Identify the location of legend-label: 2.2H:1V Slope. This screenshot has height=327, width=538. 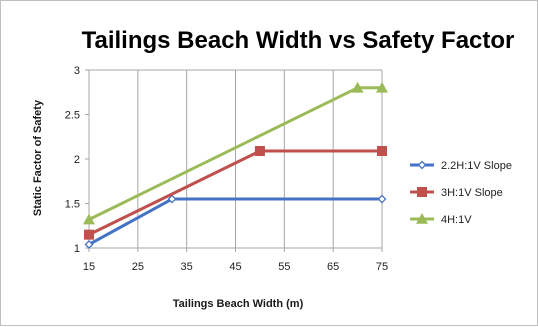
(476, 166).